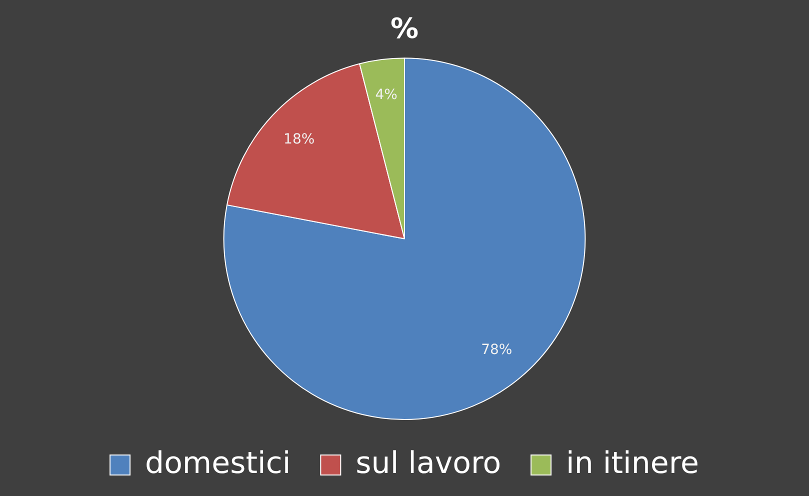  What do you see at coordinates (404, 29) in the screenshot?
I see `chart-title: %` at bounding box center [404, 29].